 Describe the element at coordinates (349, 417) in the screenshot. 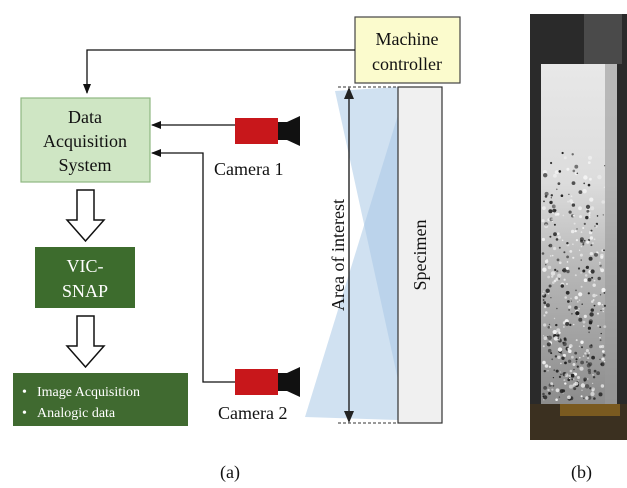

I see `area-arrow-down` at that location.